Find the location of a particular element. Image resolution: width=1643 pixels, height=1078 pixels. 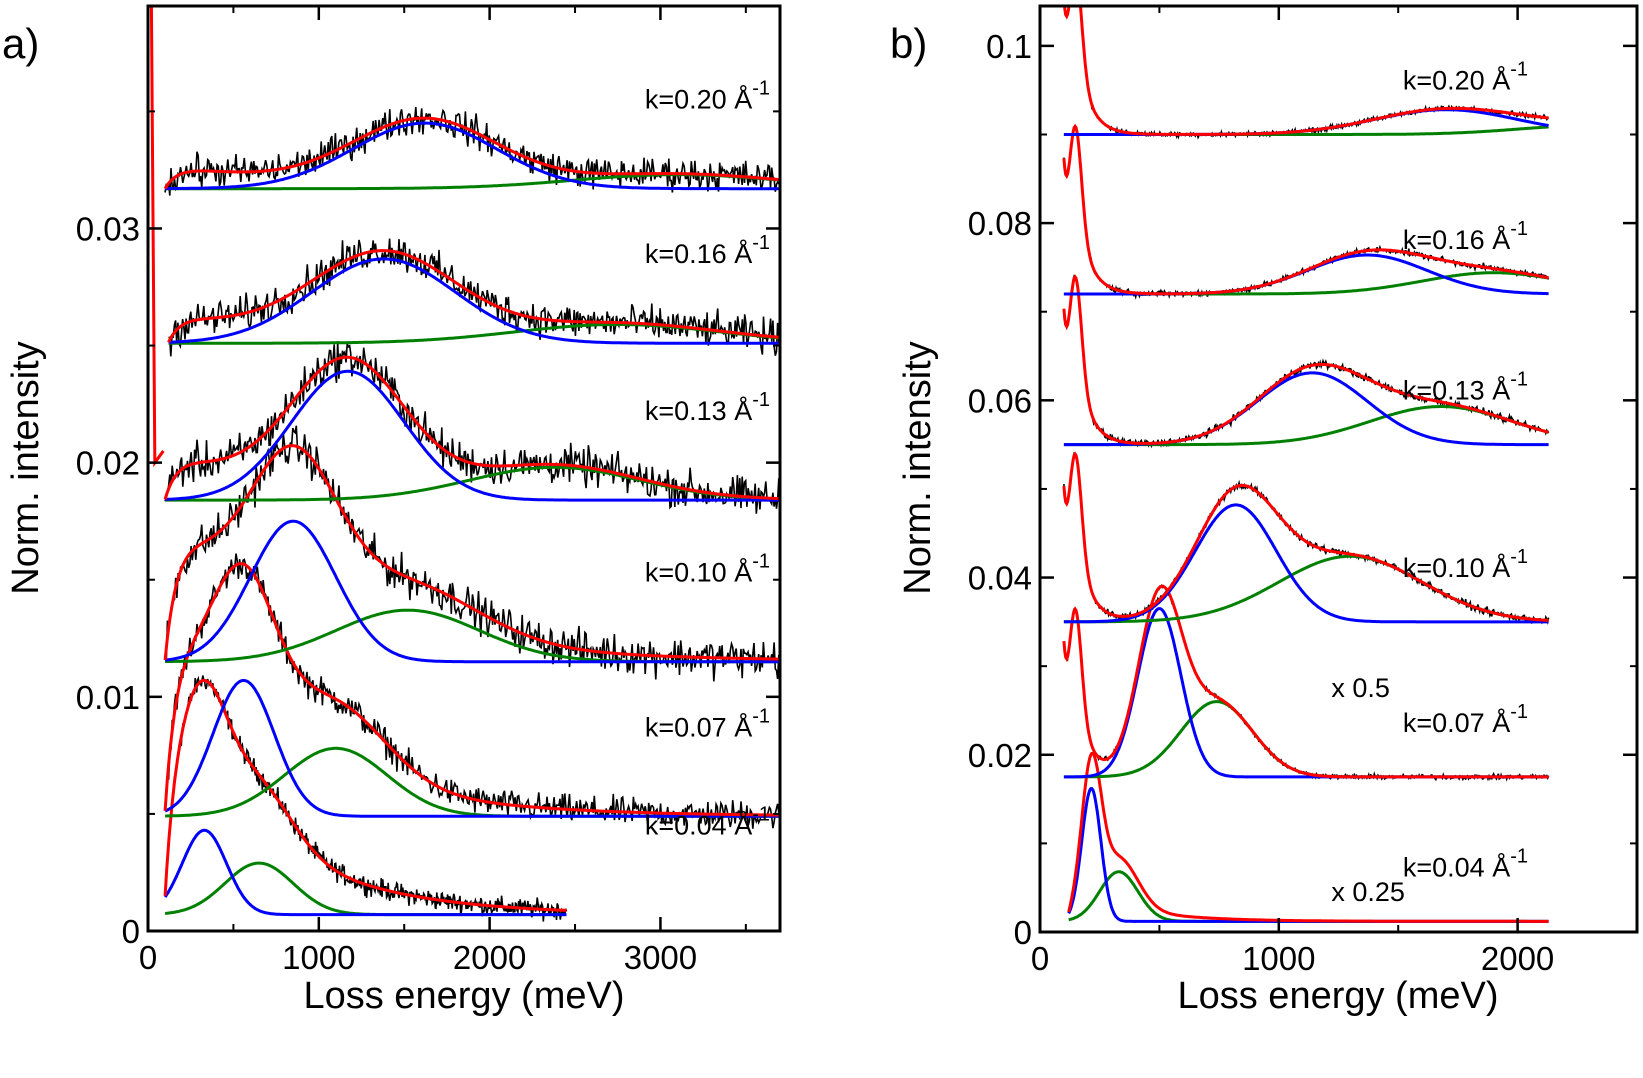

ytick-label: 0.1 is located at coordinates (1009, 46).